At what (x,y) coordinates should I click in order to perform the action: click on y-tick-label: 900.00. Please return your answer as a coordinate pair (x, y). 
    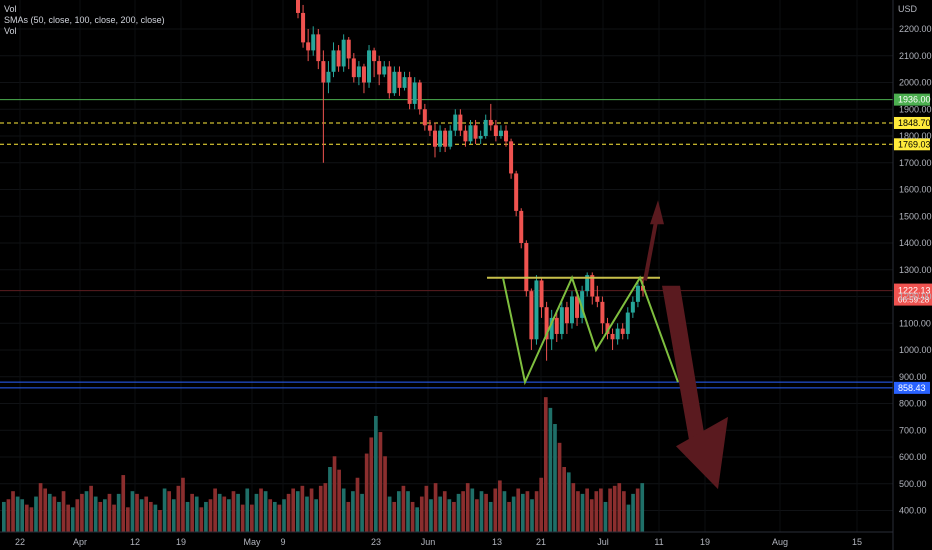
    Looking at the image, I should click on (913, 377).